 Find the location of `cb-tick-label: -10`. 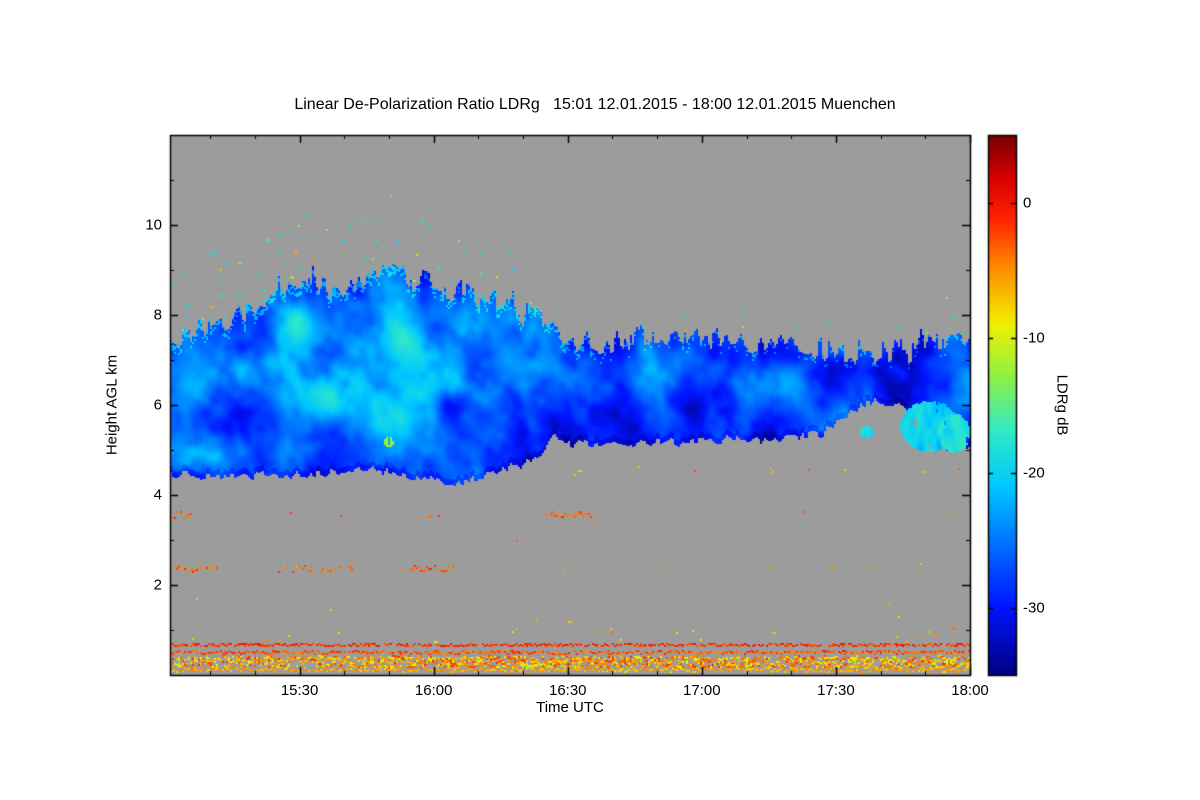

cb-tick-label: -10 is located at coordinates (1034, 337).